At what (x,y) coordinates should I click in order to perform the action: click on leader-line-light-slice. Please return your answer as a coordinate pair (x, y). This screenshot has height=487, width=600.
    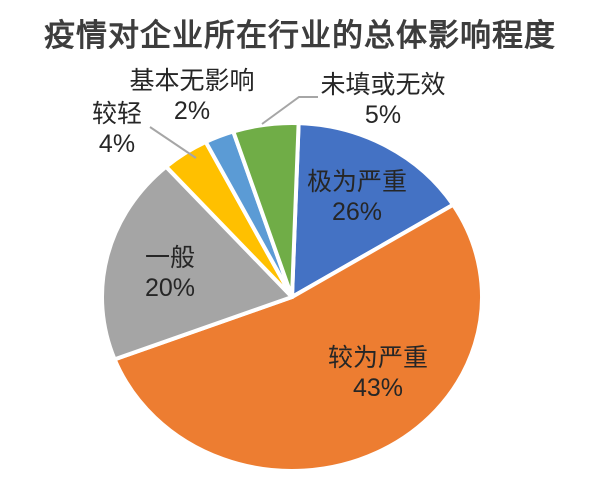
    Looking at the image, I should click on (173, 142).